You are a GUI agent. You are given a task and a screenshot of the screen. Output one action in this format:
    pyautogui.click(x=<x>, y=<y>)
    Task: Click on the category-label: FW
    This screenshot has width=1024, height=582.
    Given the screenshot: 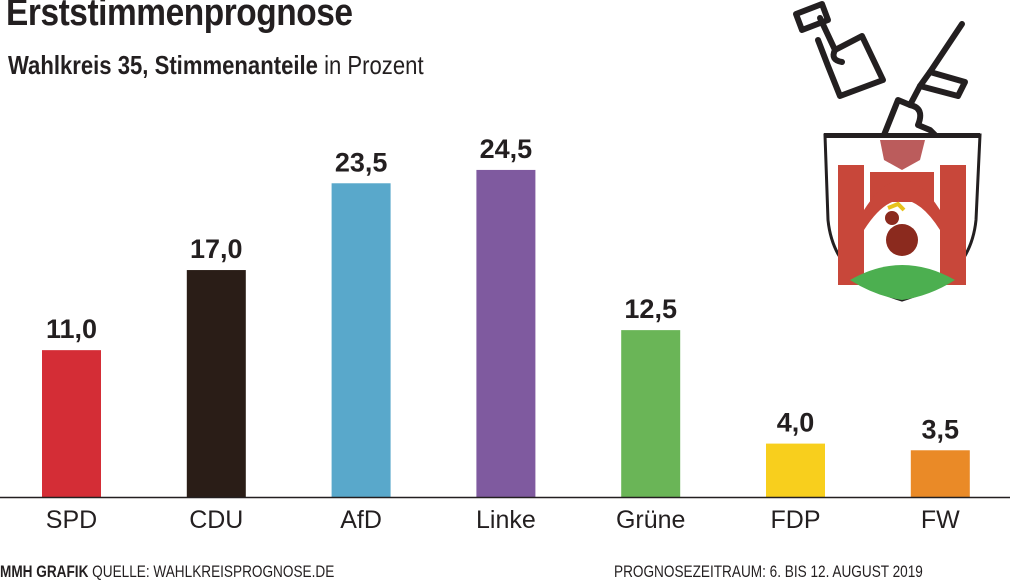 What is the action you would take?
    pyautogui.click(x=940, y=520)
    